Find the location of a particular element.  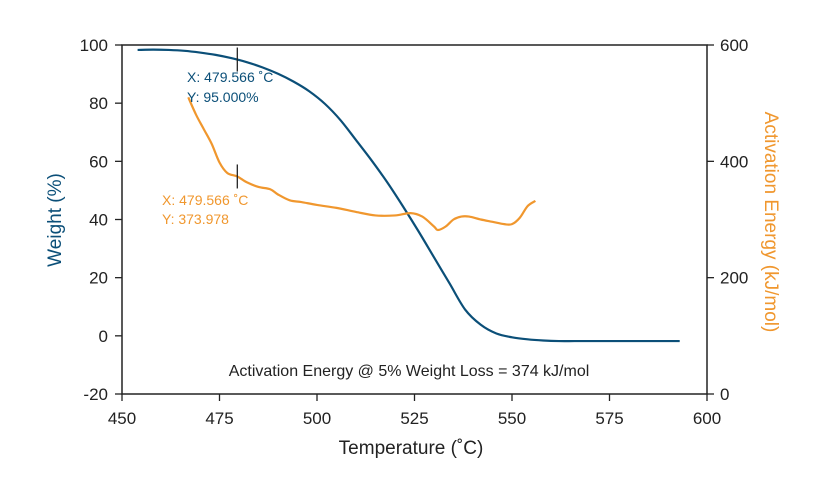

y-tick-label: 80 is located at coordinates (98, 103).